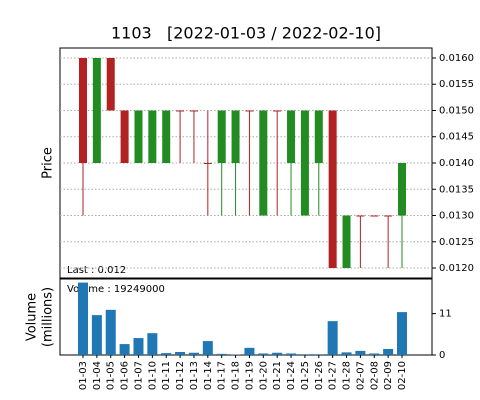 This screenshot has width=480, height=400. I want to click on x-tick-label: 01-13, so click(194, 375).